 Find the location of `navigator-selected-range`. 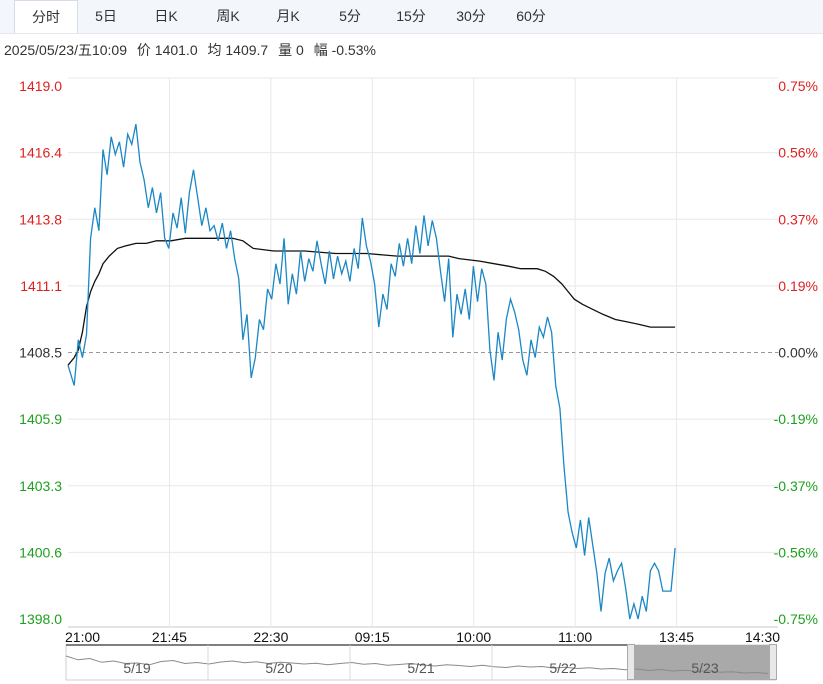

navigator-selected-range is located at coordinates (701, 662).